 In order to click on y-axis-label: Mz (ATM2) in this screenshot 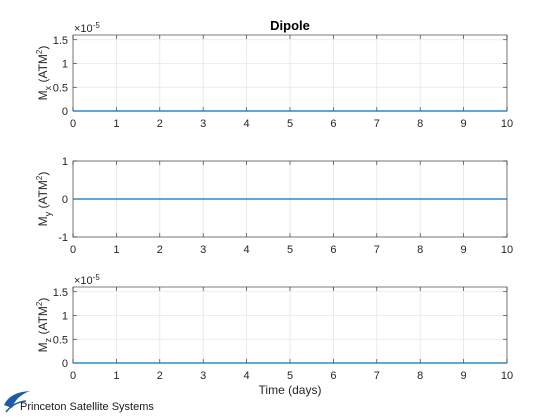, I will do `click(44, 325)`.